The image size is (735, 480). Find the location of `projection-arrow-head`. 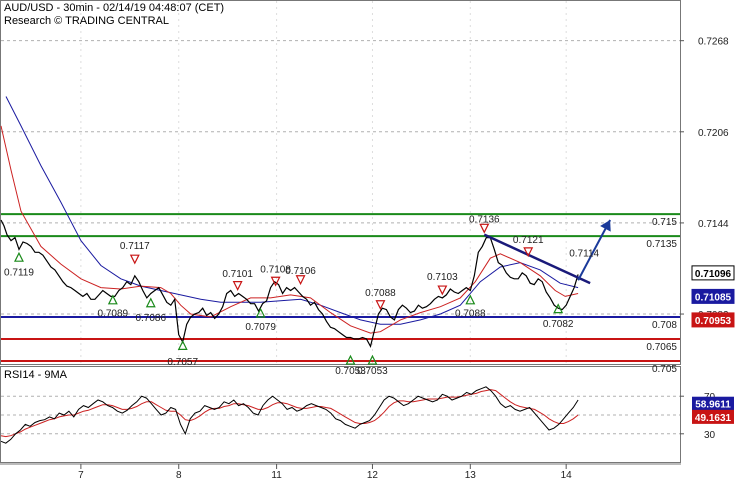

projection-arrow-head is located at coordinates (605, 225).